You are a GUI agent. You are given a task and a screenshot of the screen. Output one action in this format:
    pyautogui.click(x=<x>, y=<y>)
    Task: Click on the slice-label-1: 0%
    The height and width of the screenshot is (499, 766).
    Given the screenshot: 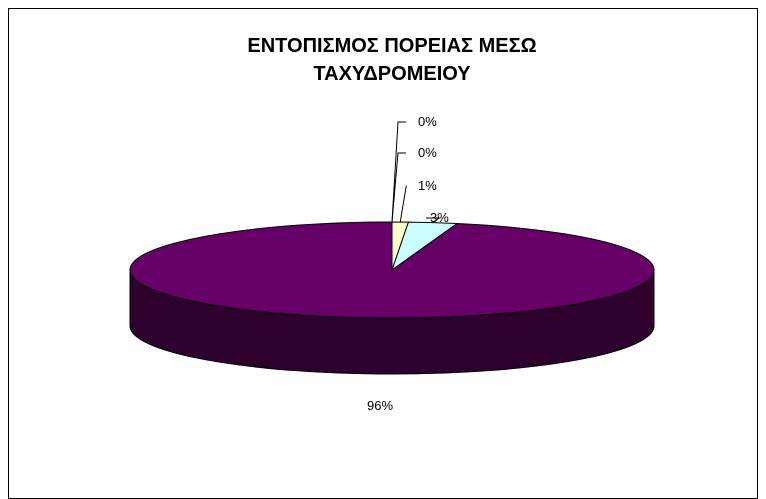 What is the action you would take?
    pyautogui.click(x=427, y=152)
    